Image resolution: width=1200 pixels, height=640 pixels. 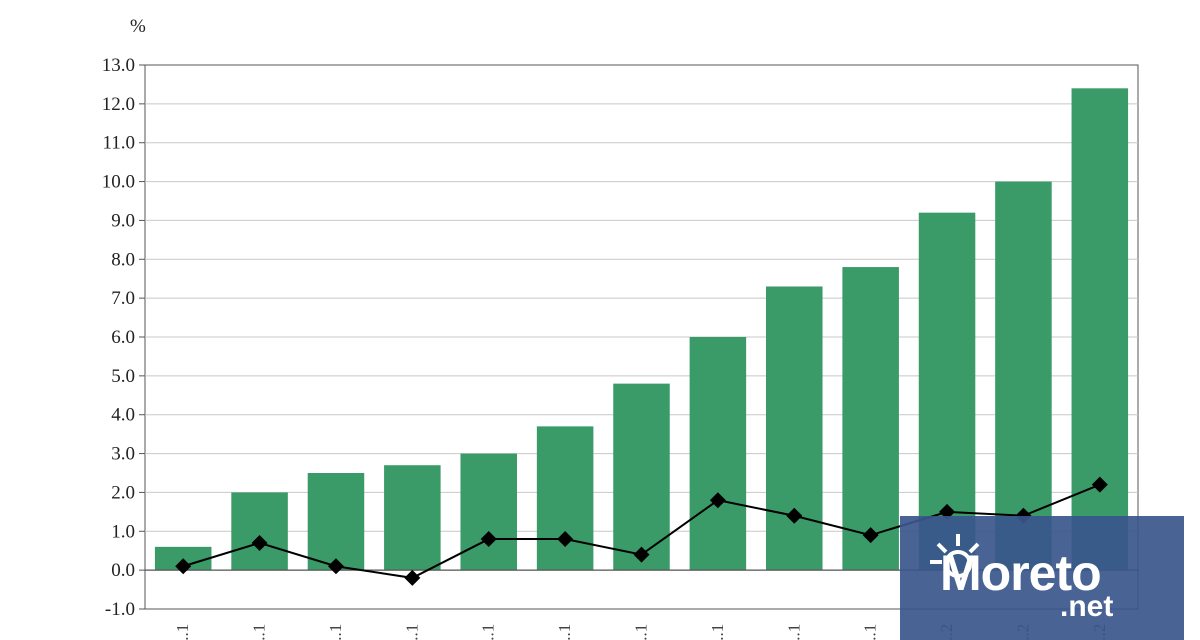 I want to click on y-tick-label: 1.0, so click(x=123, y=531).